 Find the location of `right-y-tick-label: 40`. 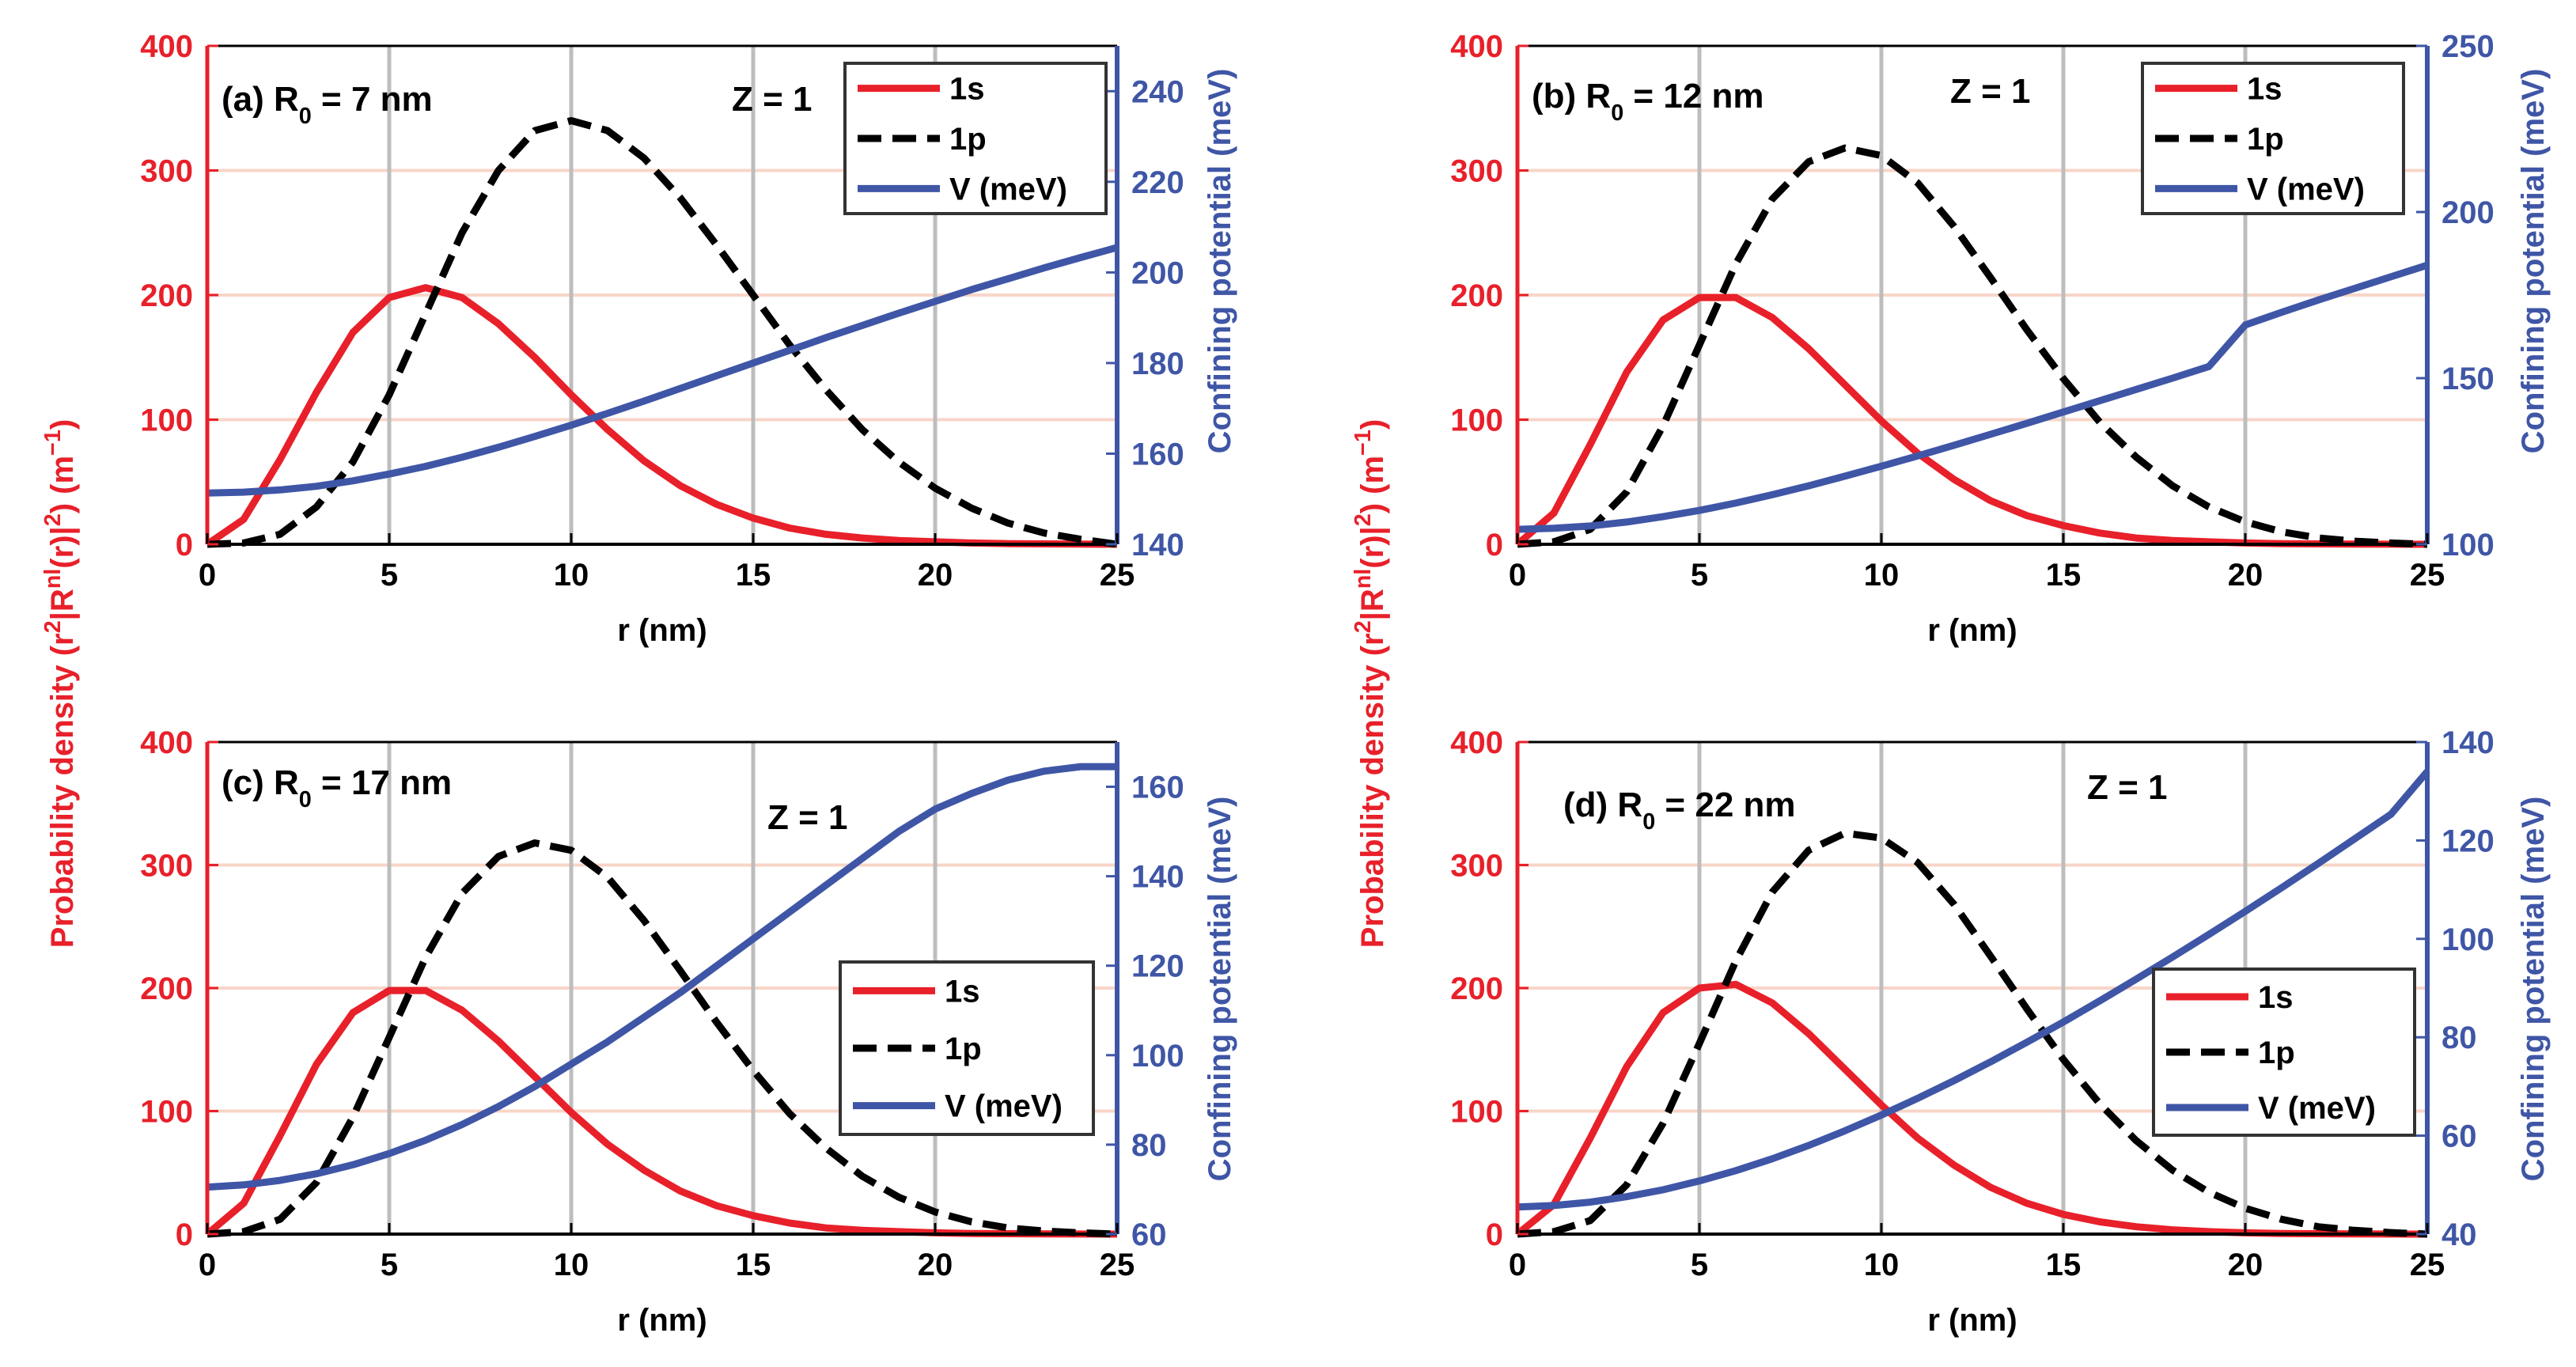

right-y-tick-label: 40 is located at coordinates (2459, 1234).